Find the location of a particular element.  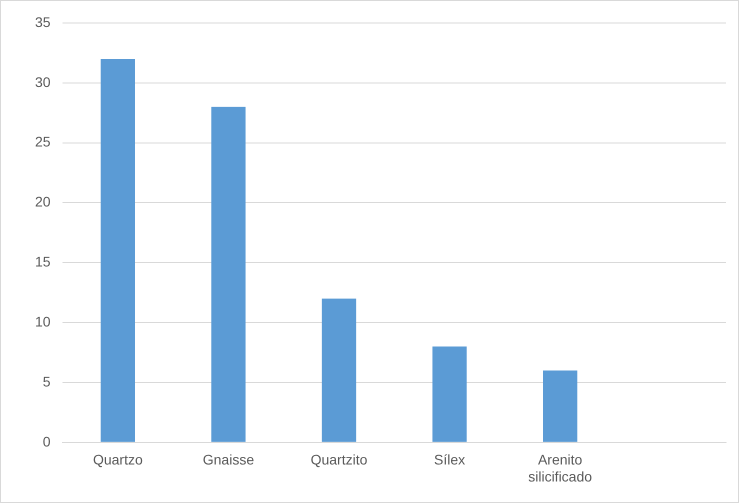

y-tick-label: 25 is located at coordinates (42, 142).